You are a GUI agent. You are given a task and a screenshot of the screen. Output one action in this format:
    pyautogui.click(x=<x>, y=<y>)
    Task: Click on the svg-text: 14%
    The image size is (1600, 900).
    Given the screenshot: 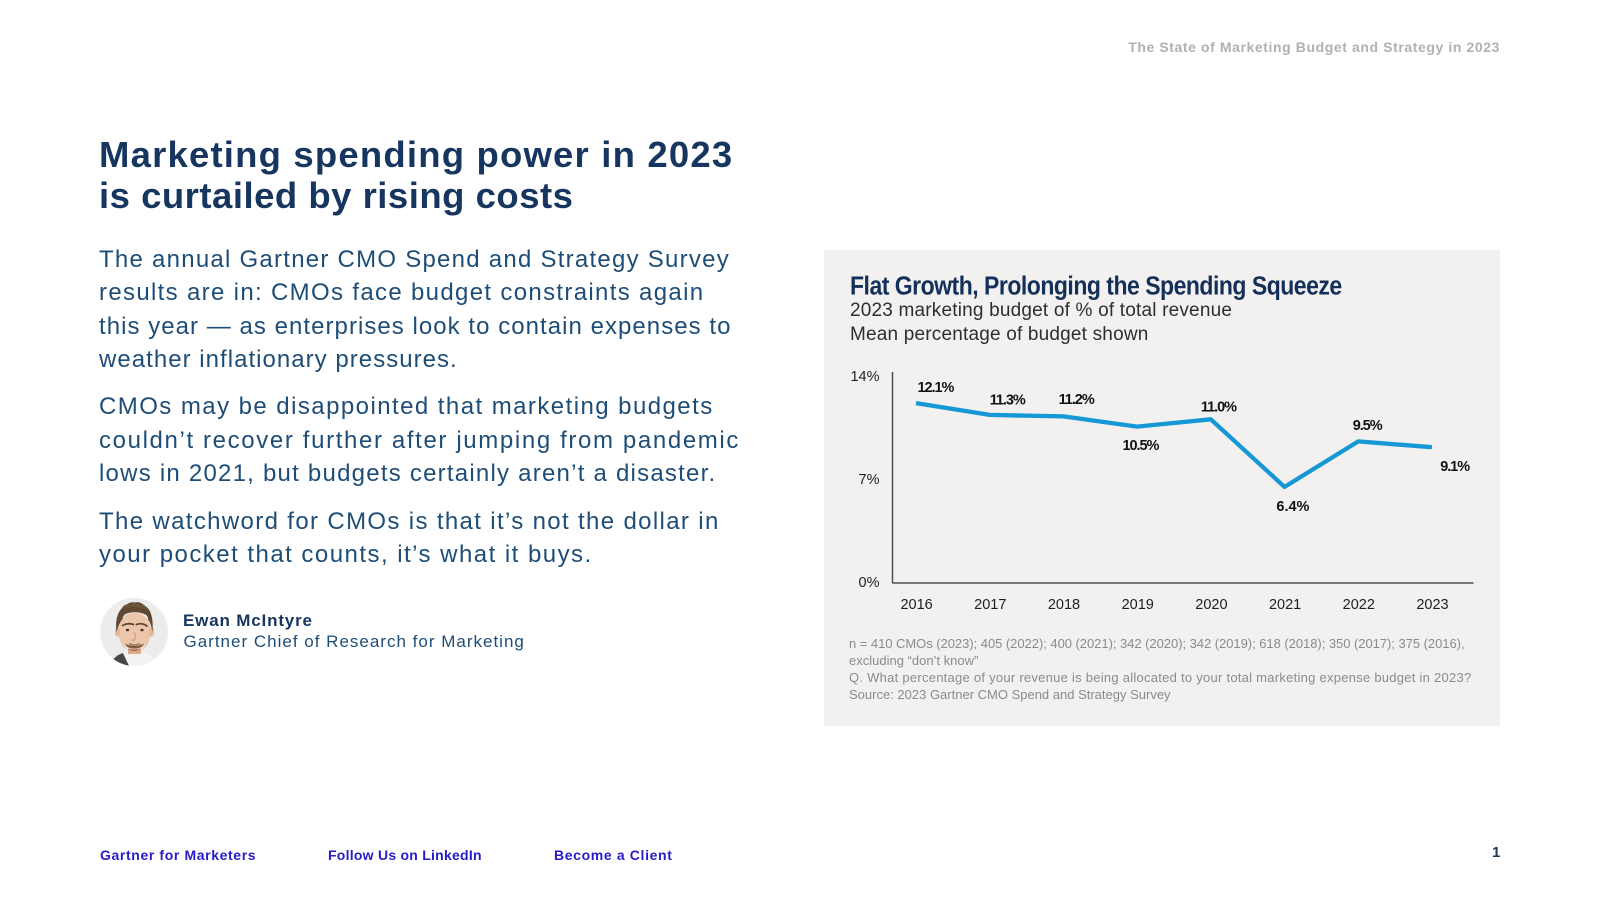 What is the action you would take?
    pyautogui.click(x=864, y=377)
    